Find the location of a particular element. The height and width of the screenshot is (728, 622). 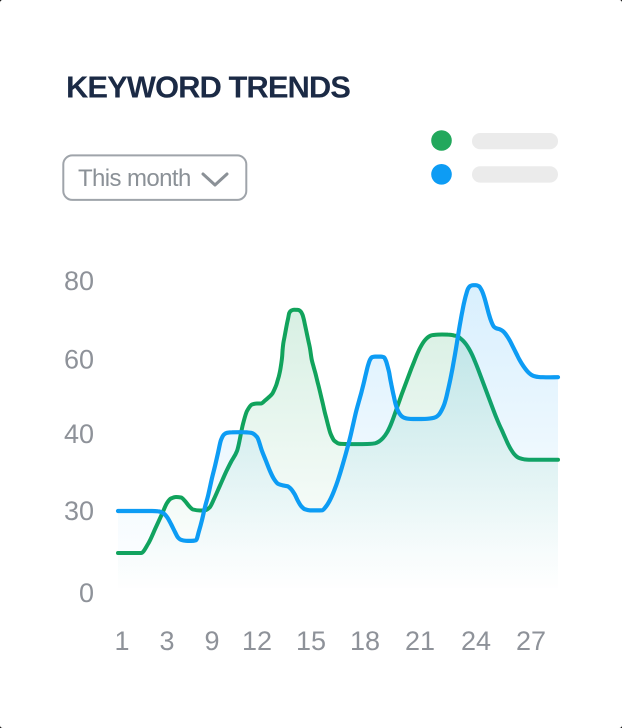

svg-text: 60 is located at coordinates (79, 360).